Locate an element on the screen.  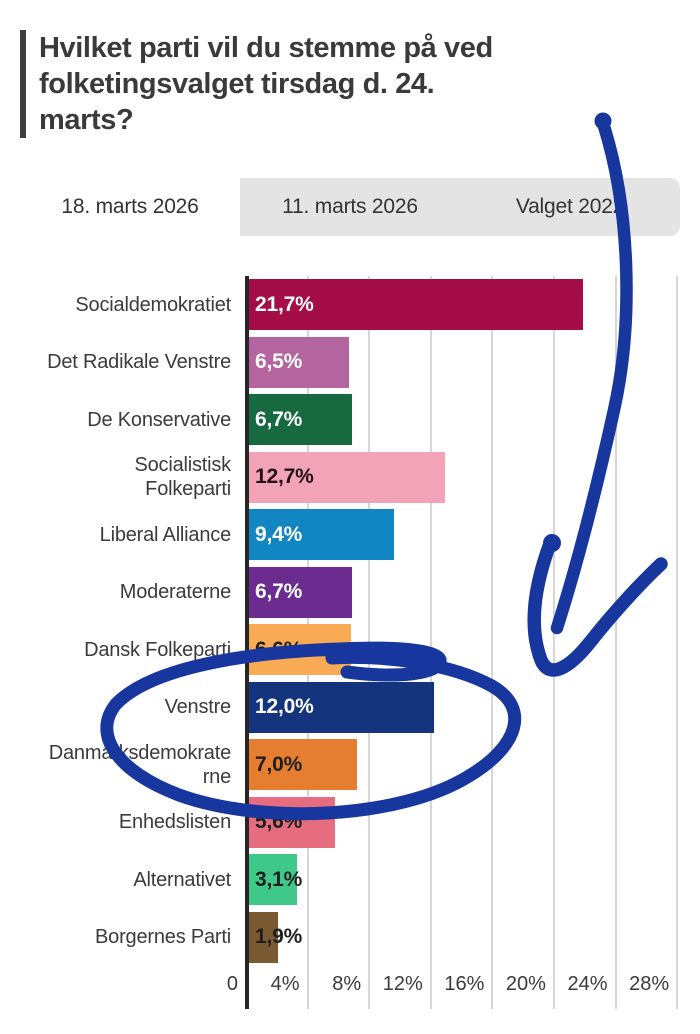
party-label-line: Enhedslisten is located at coordinates (174, 822).